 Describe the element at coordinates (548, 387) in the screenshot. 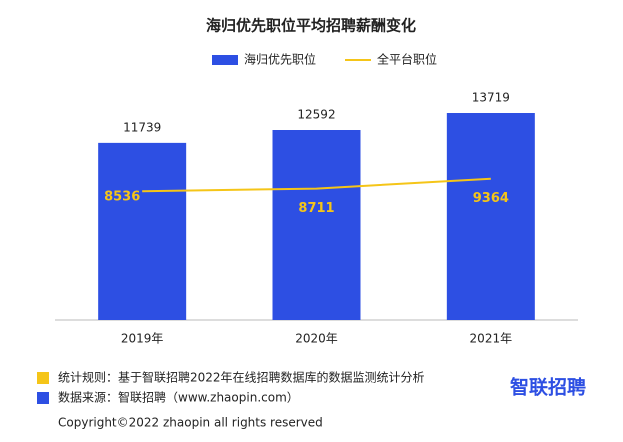

I see `logo: 智联招聘` at that location.